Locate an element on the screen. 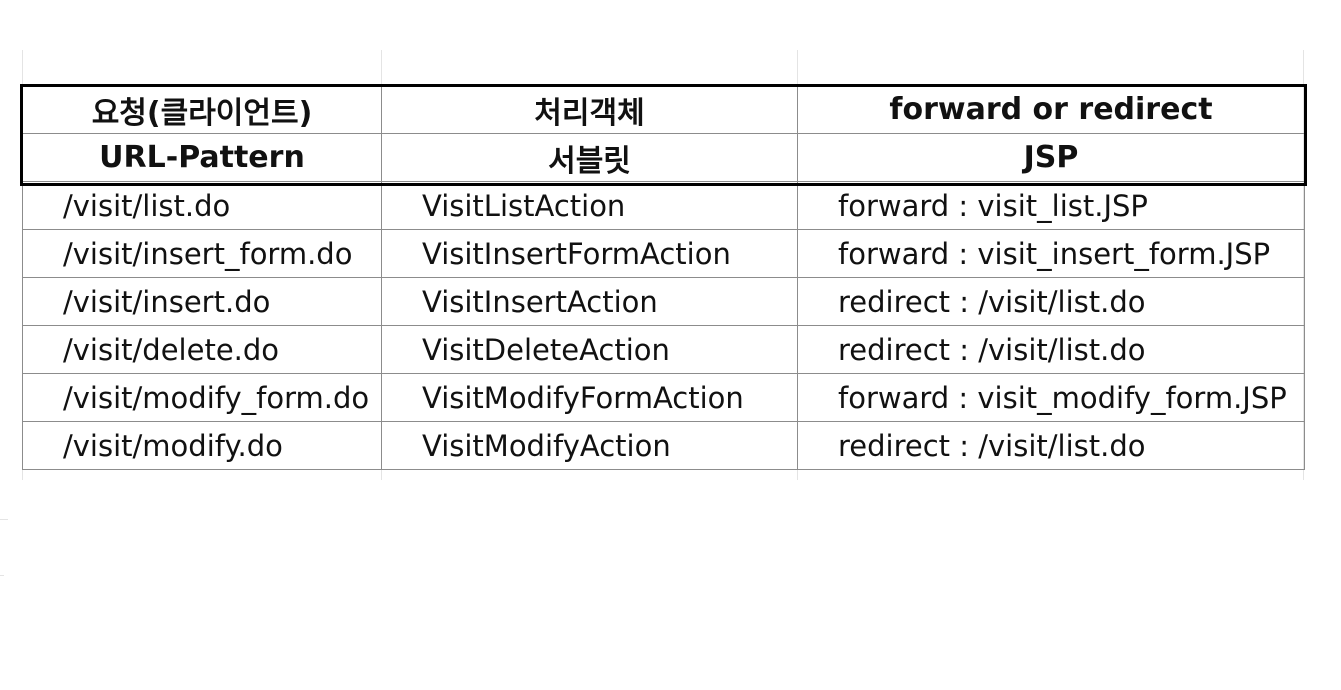 The width and height of the screenshot is (1341, 690). url-cell: /visit/modify_form.do is located at coordinates (202, 397).